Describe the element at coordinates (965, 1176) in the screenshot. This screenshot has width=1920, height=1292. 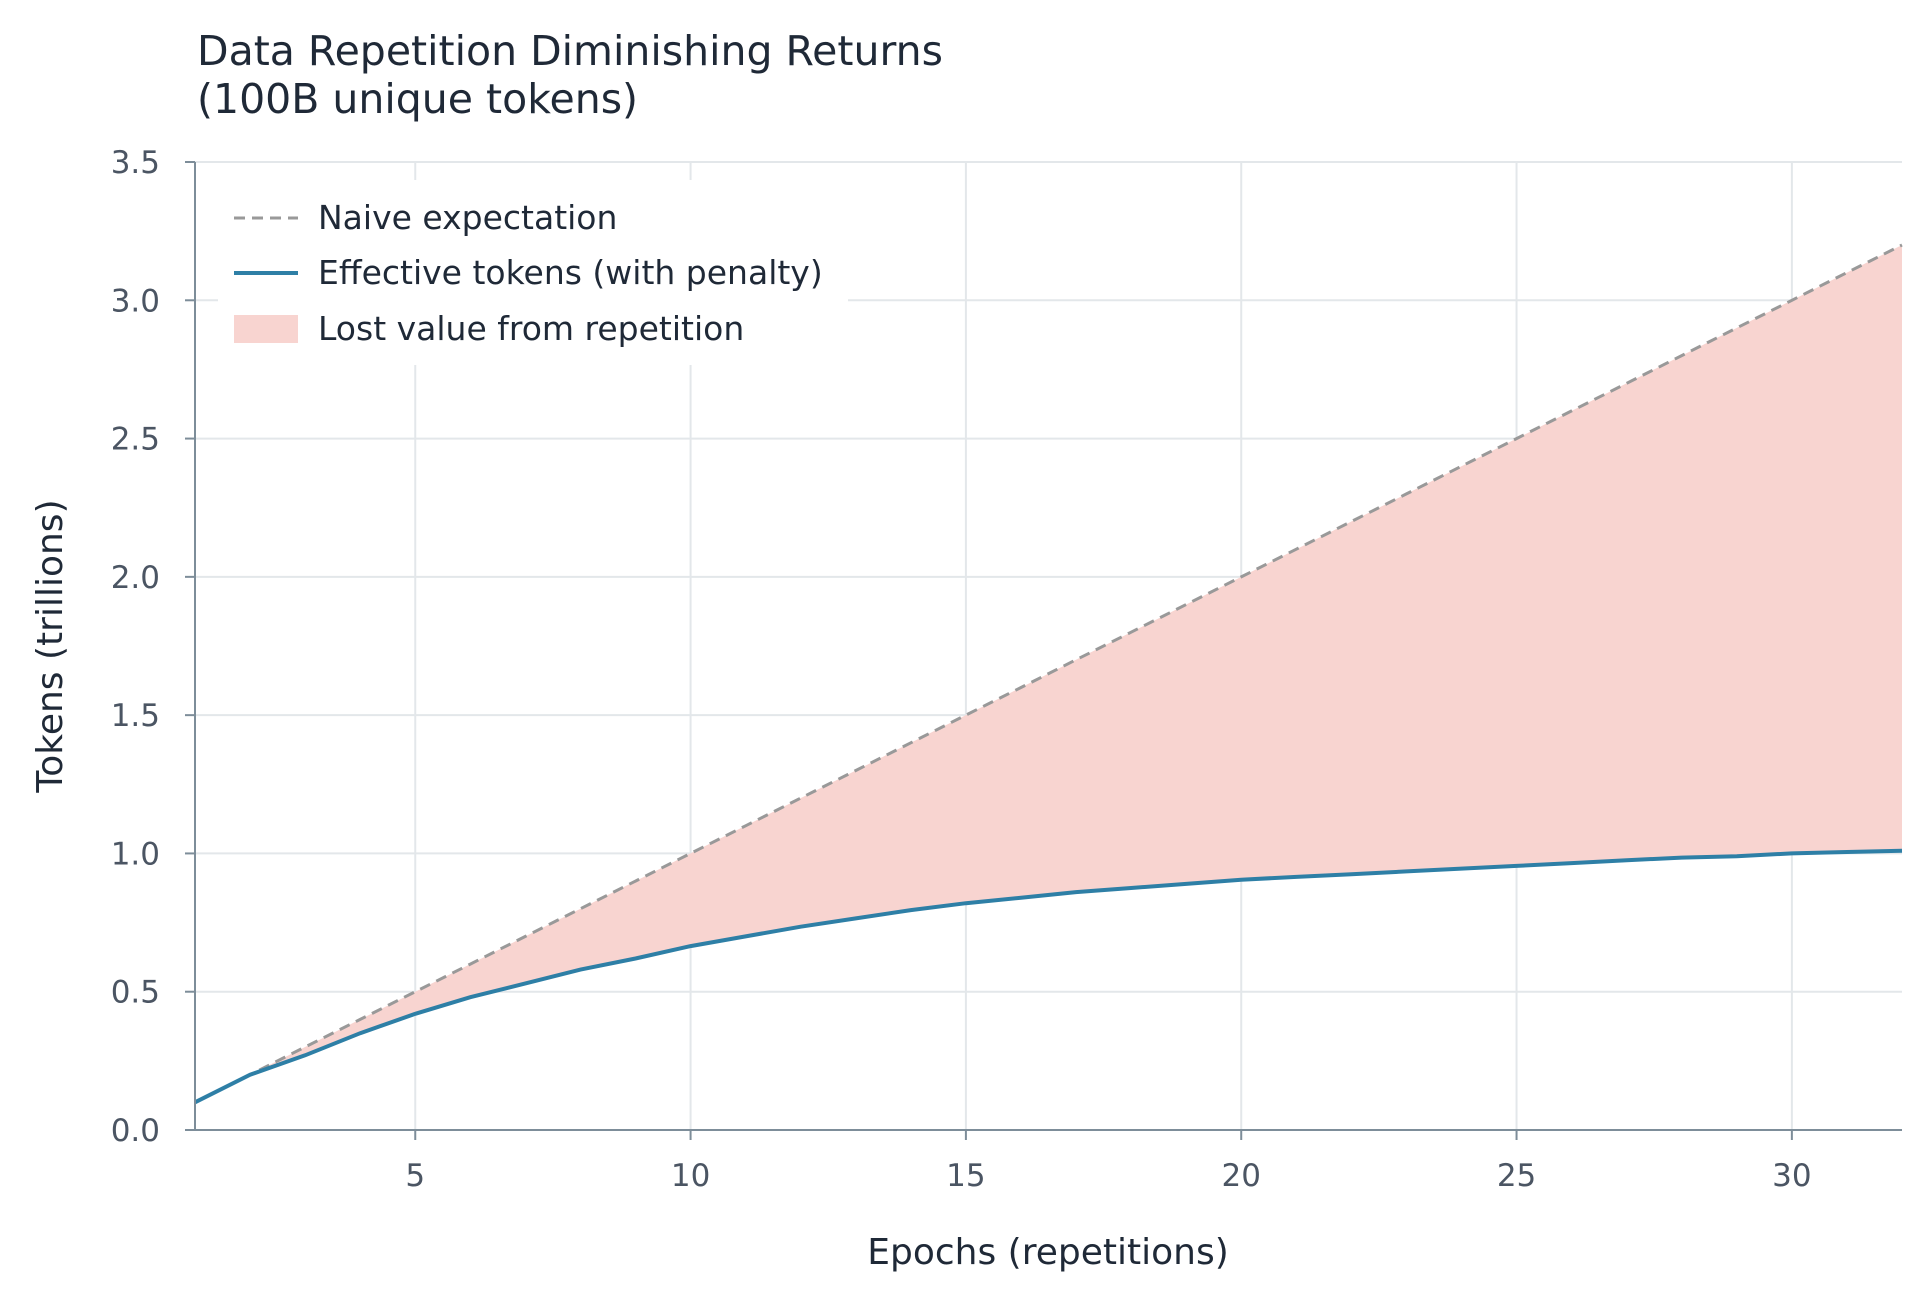
I see `x-tick-label-2: 15` at that location.